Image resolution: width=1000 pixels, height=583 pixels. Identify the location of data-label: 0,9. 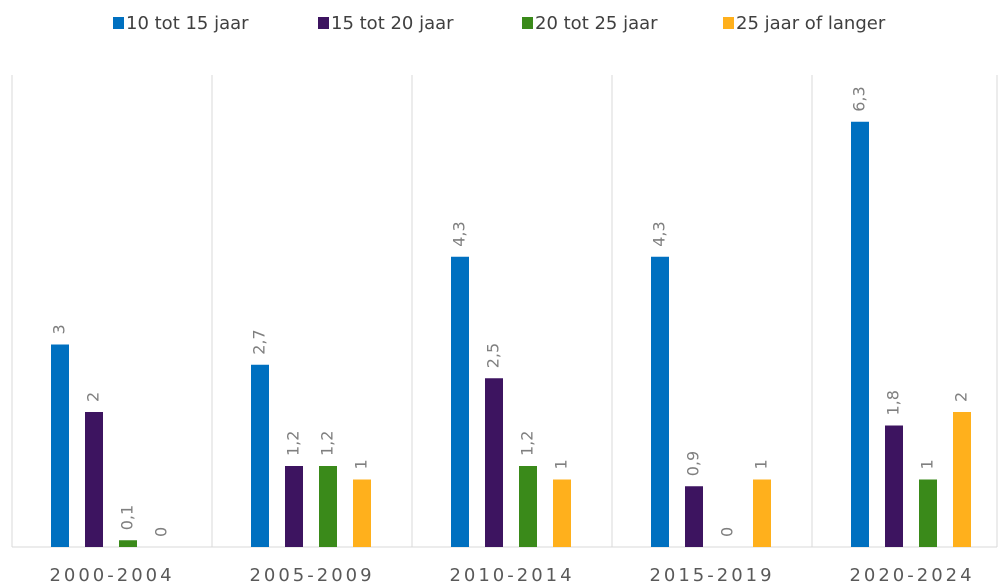
(693, 463).